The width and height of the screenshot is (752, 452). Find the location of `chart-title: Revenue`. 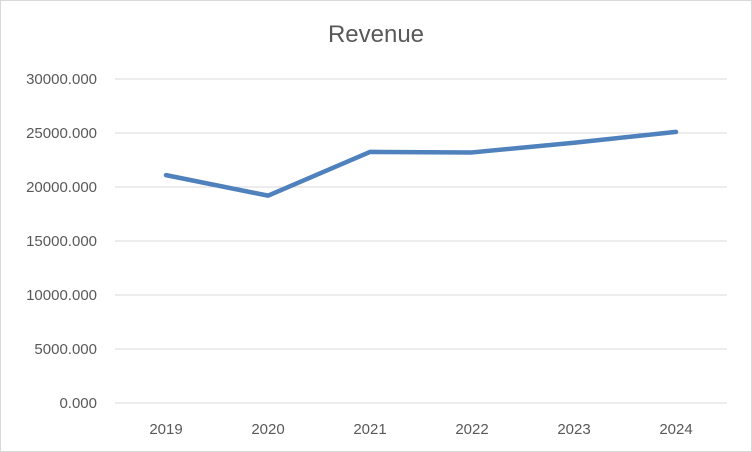

chart-title: Revenue is located at coordinates (376, 34).